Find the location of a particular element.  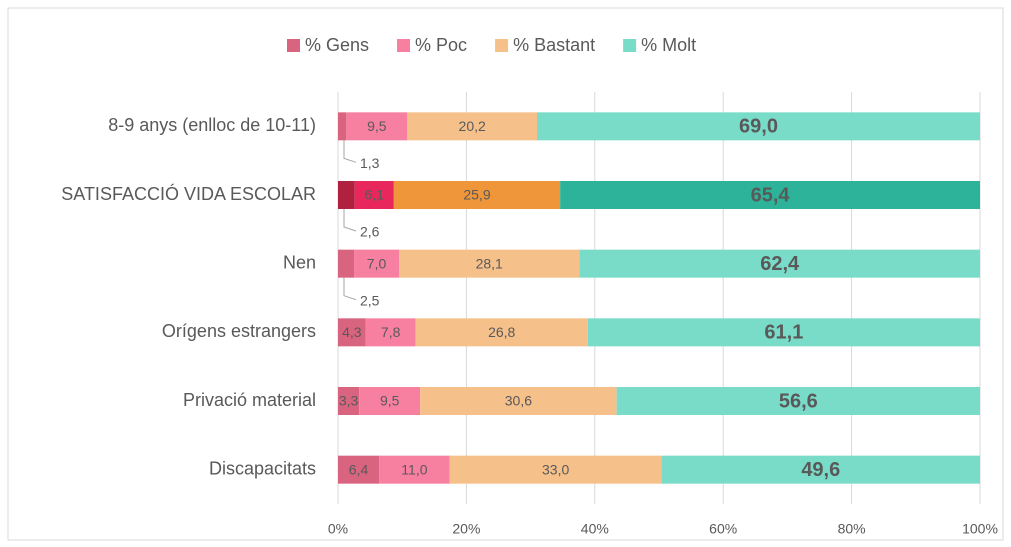

x-tick-label: 0% is located at coordinates (338, 529).